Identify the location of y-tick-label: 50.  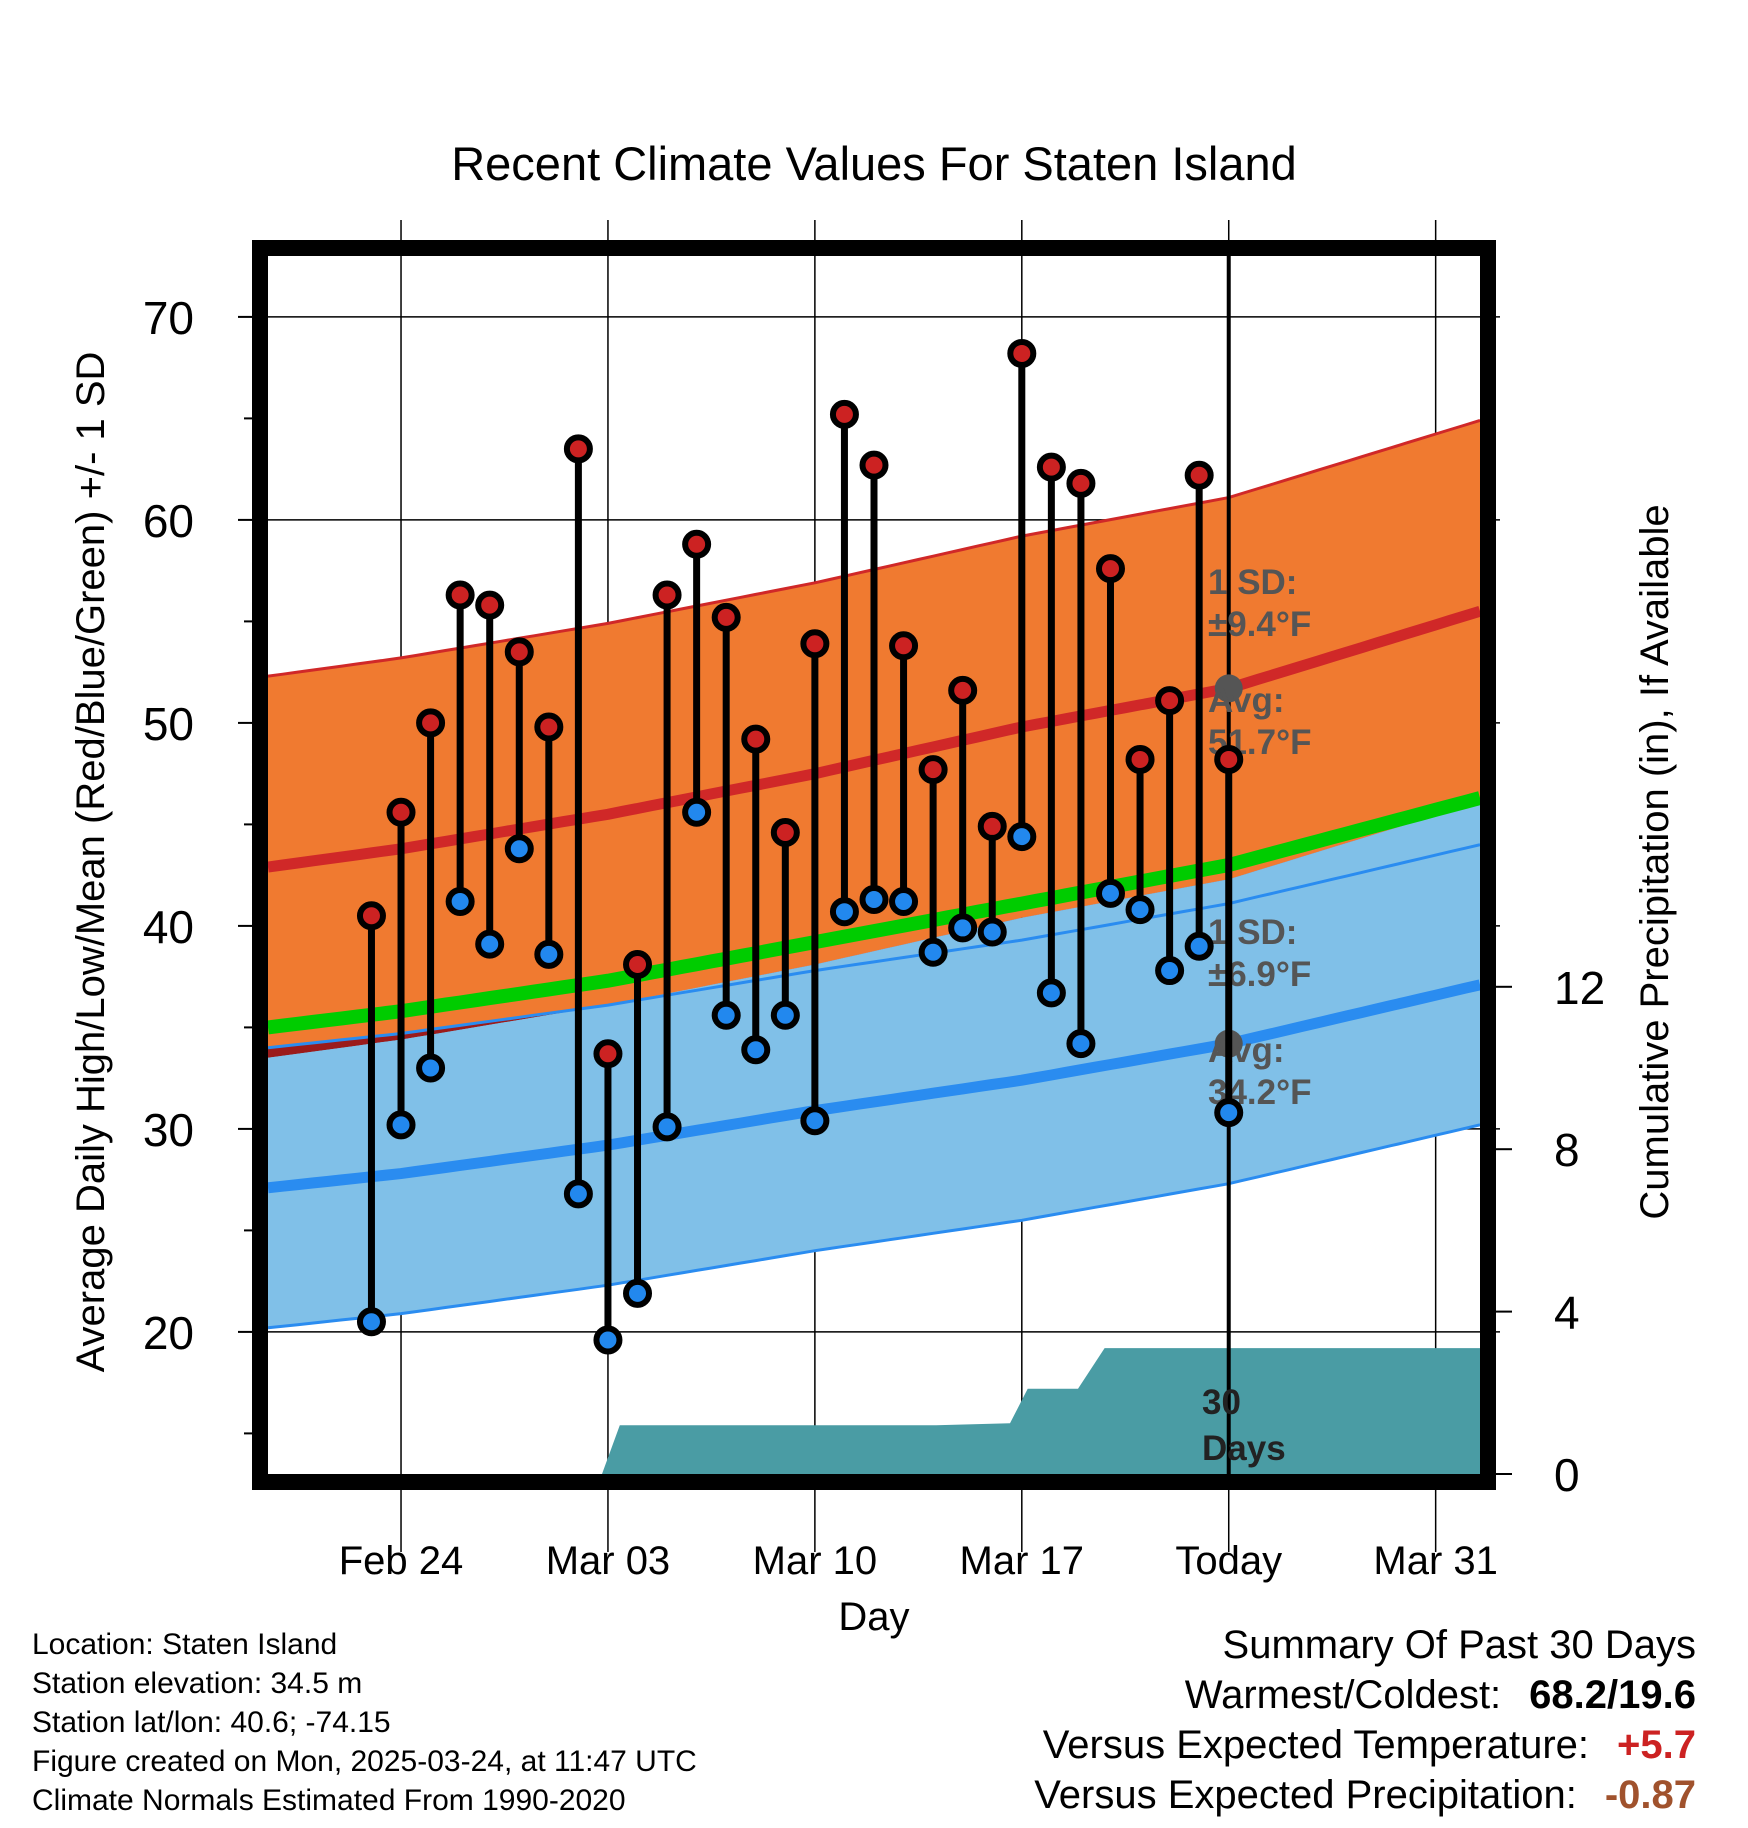
(168, 724).